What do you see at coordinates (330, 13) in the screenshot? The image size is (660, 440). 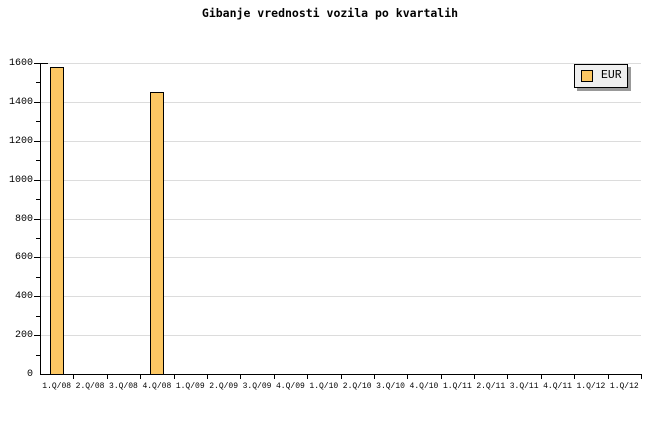 I see `chart-title: Gibanje vrednosti vozila po kvartalih` at bounding box center [330, 13].